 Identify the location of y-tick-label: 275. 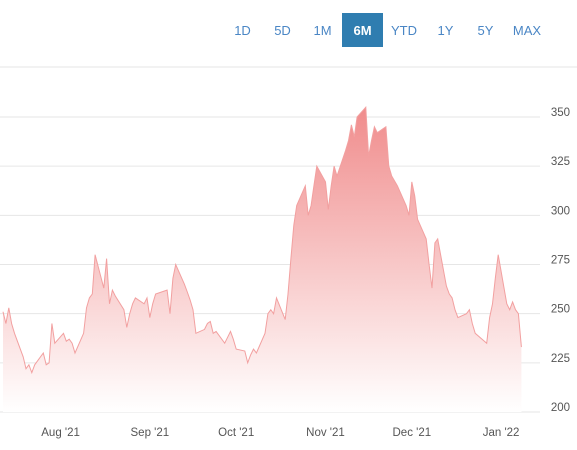
(560, 261).